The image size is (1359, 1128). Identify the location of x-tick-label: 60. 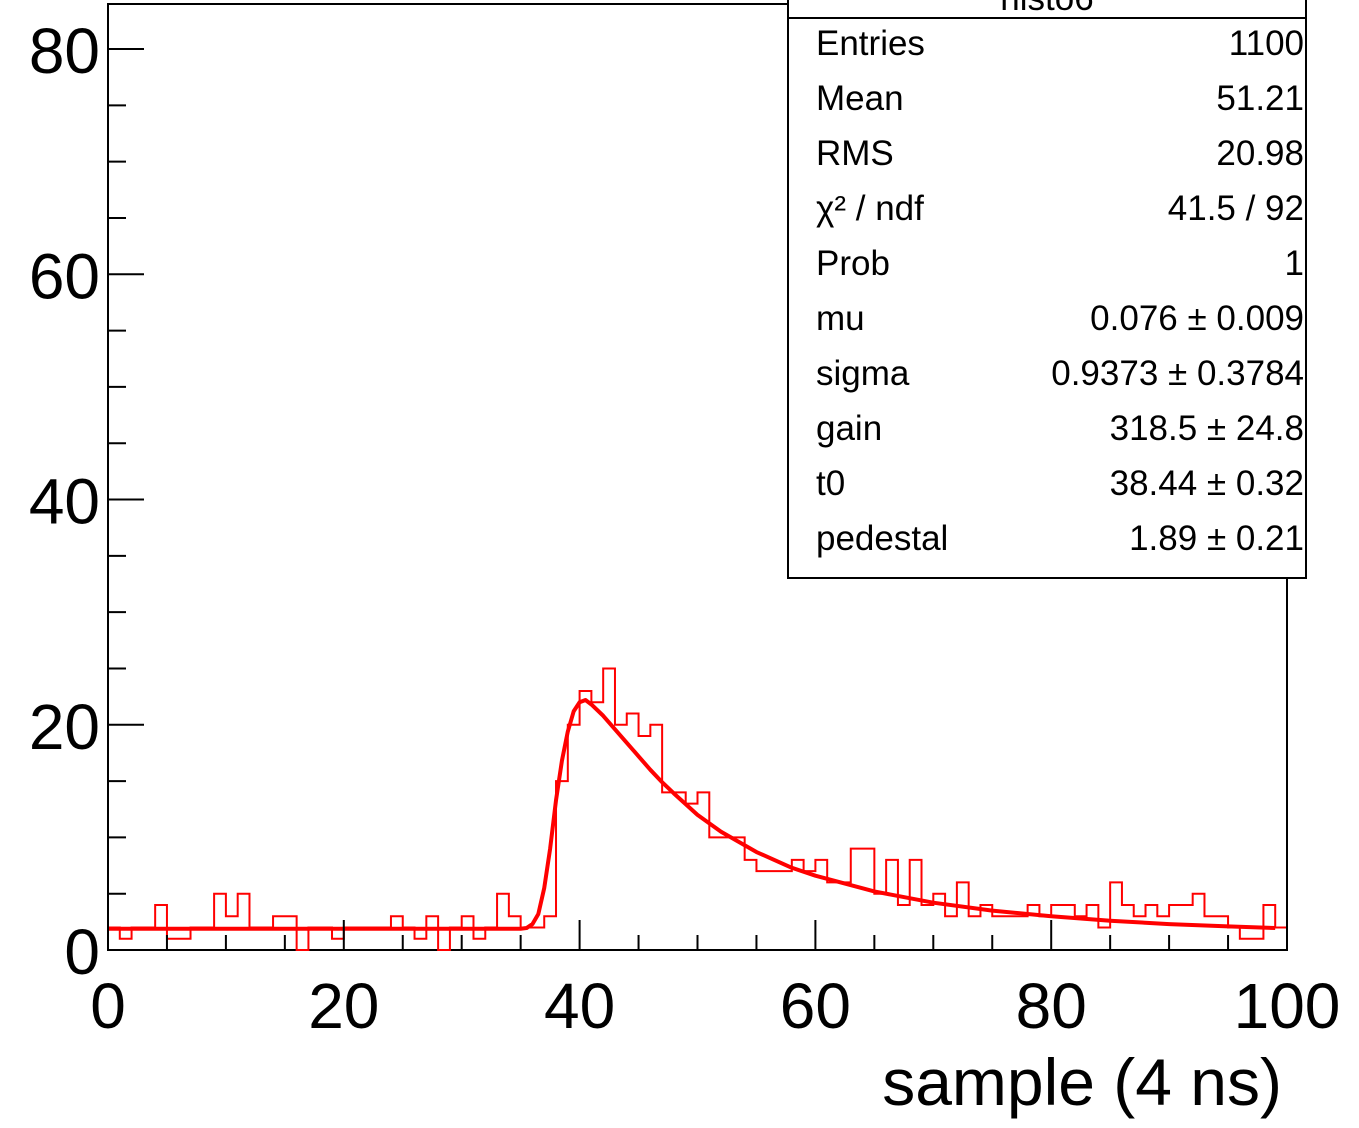
(815, 1006).